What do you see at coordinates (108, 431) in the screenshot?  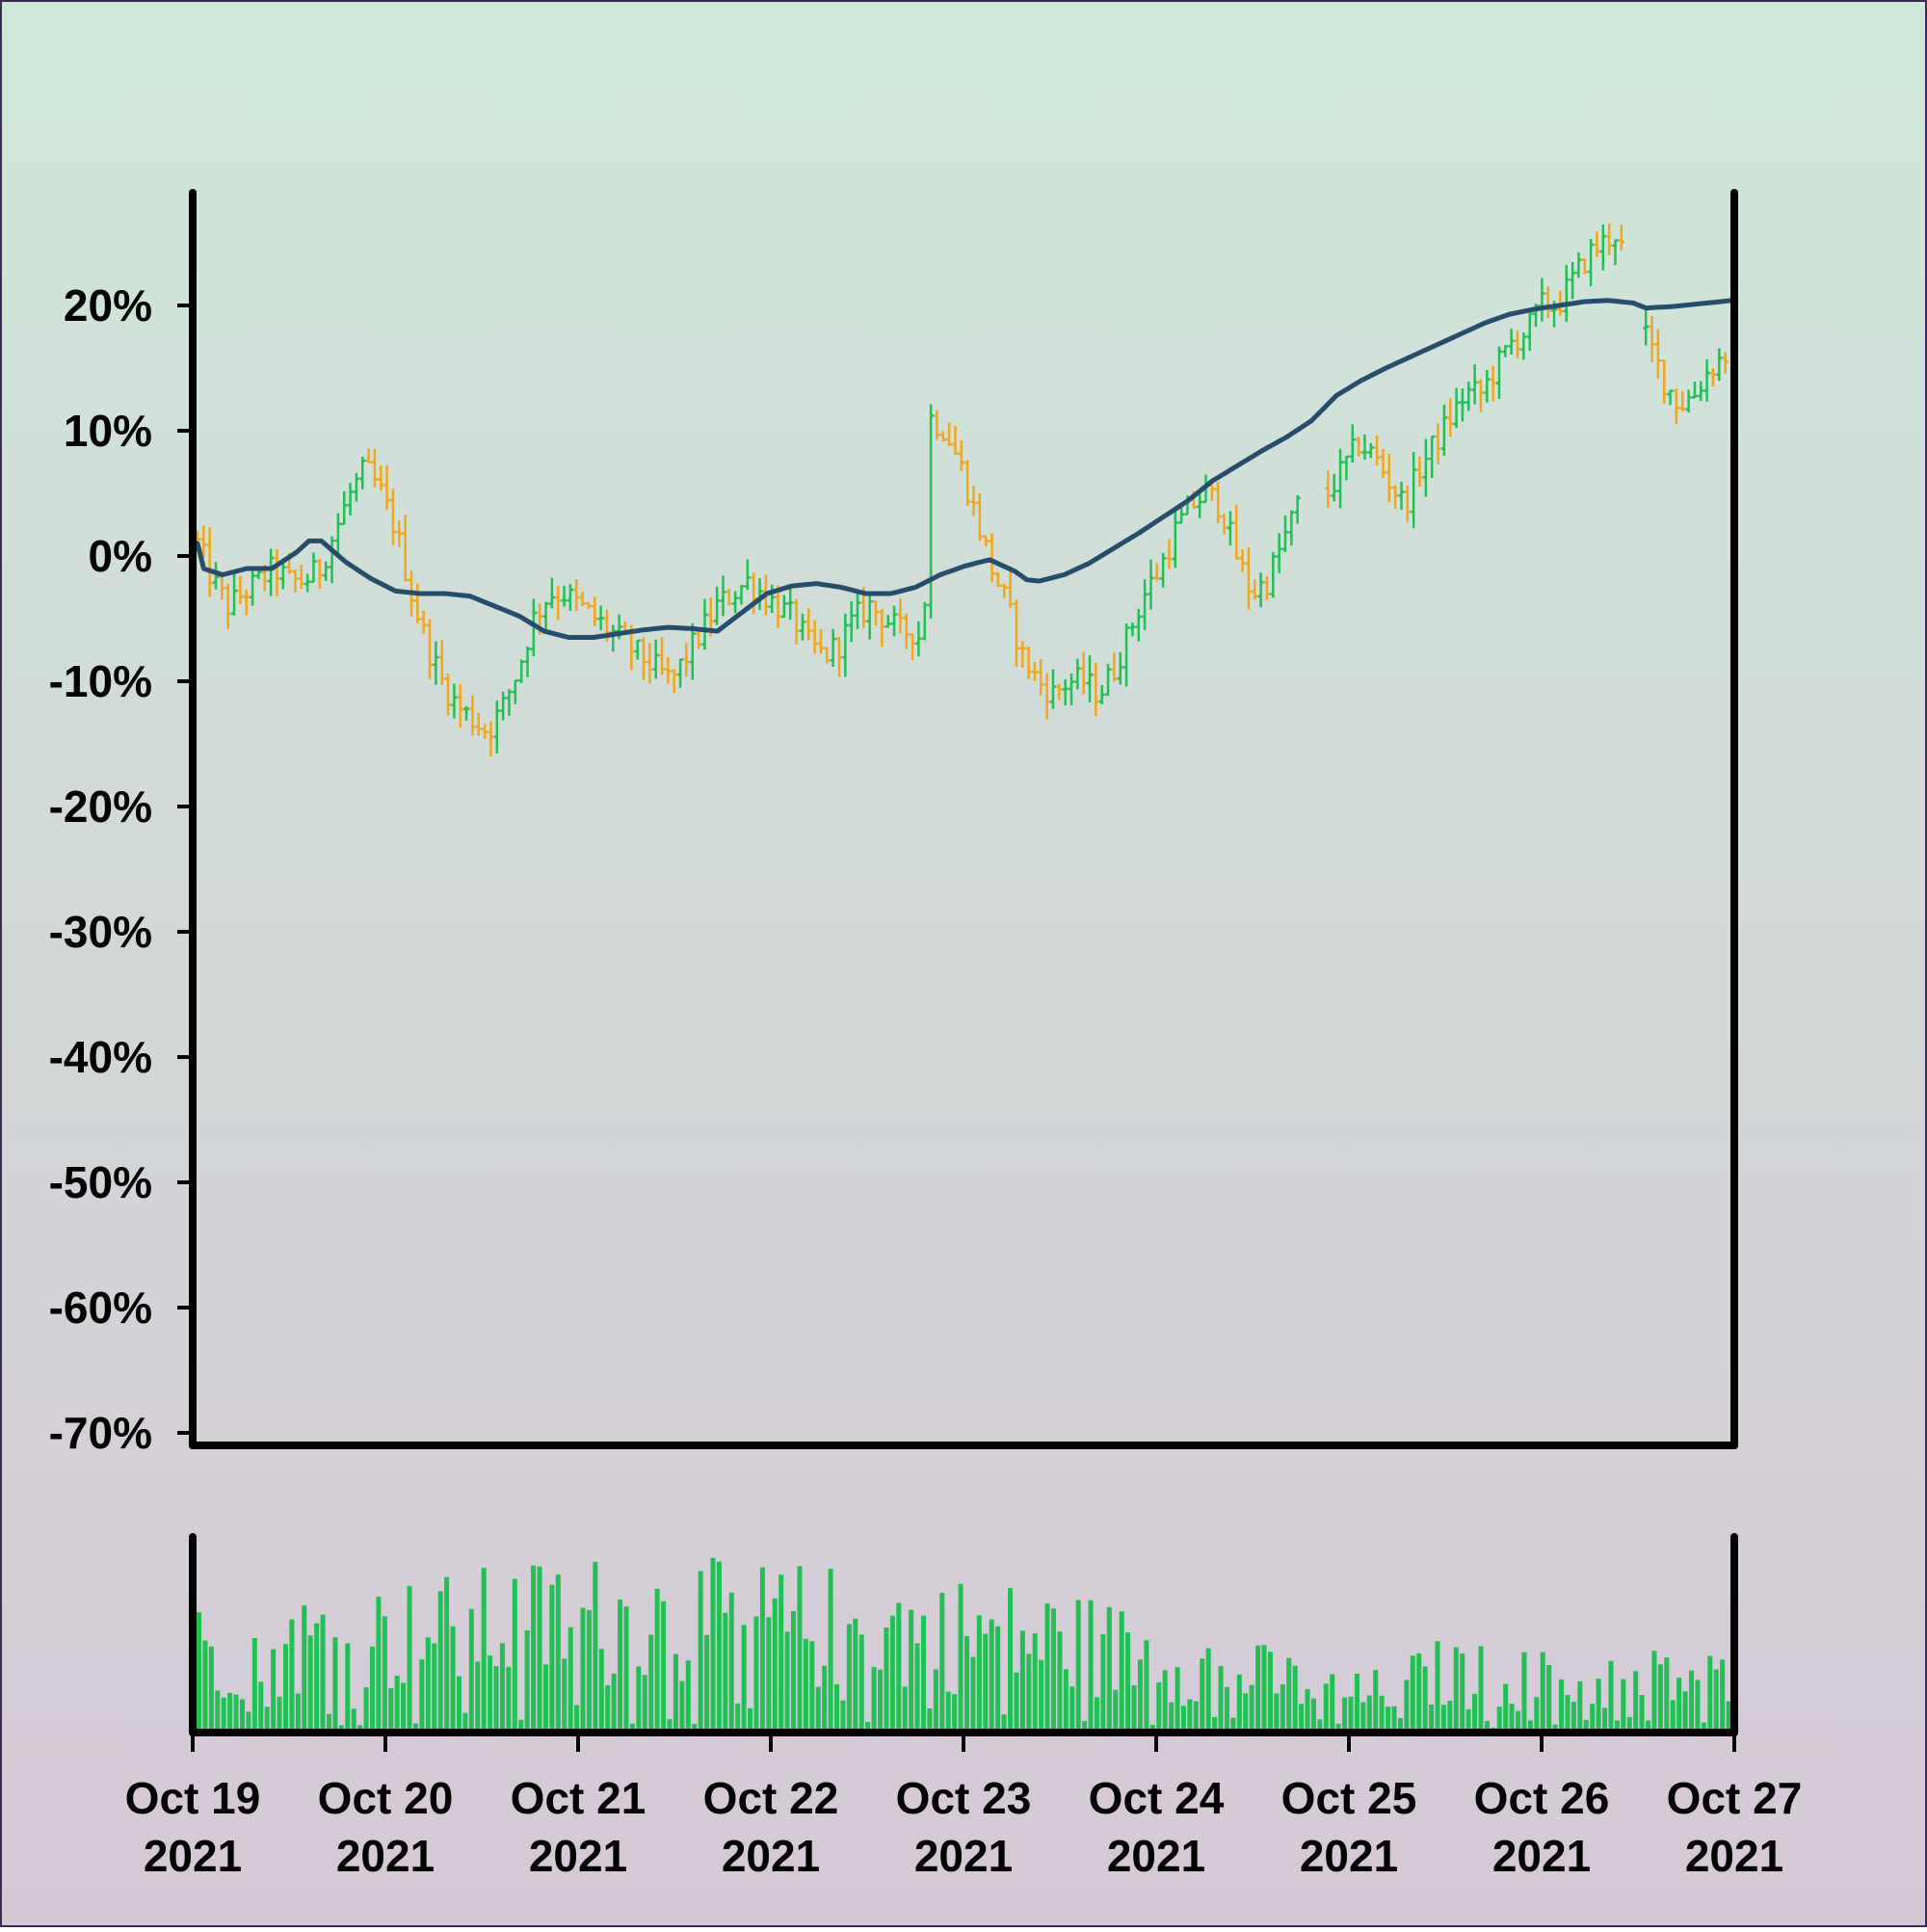 I see `y-tick-label: 10%` at bounding box center [108, 431].